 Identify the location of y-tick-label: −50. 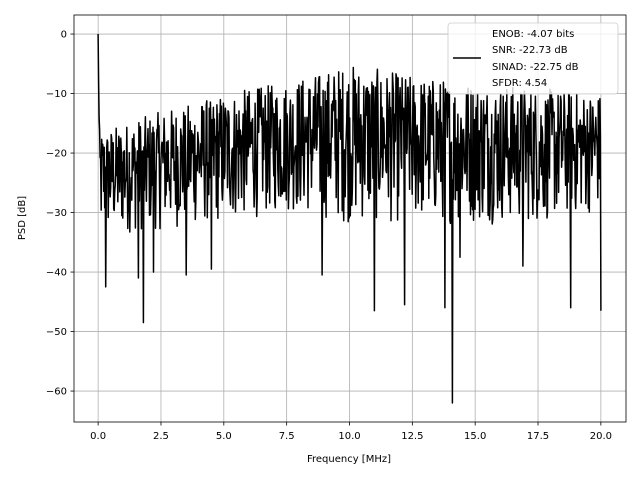
(56, 332).